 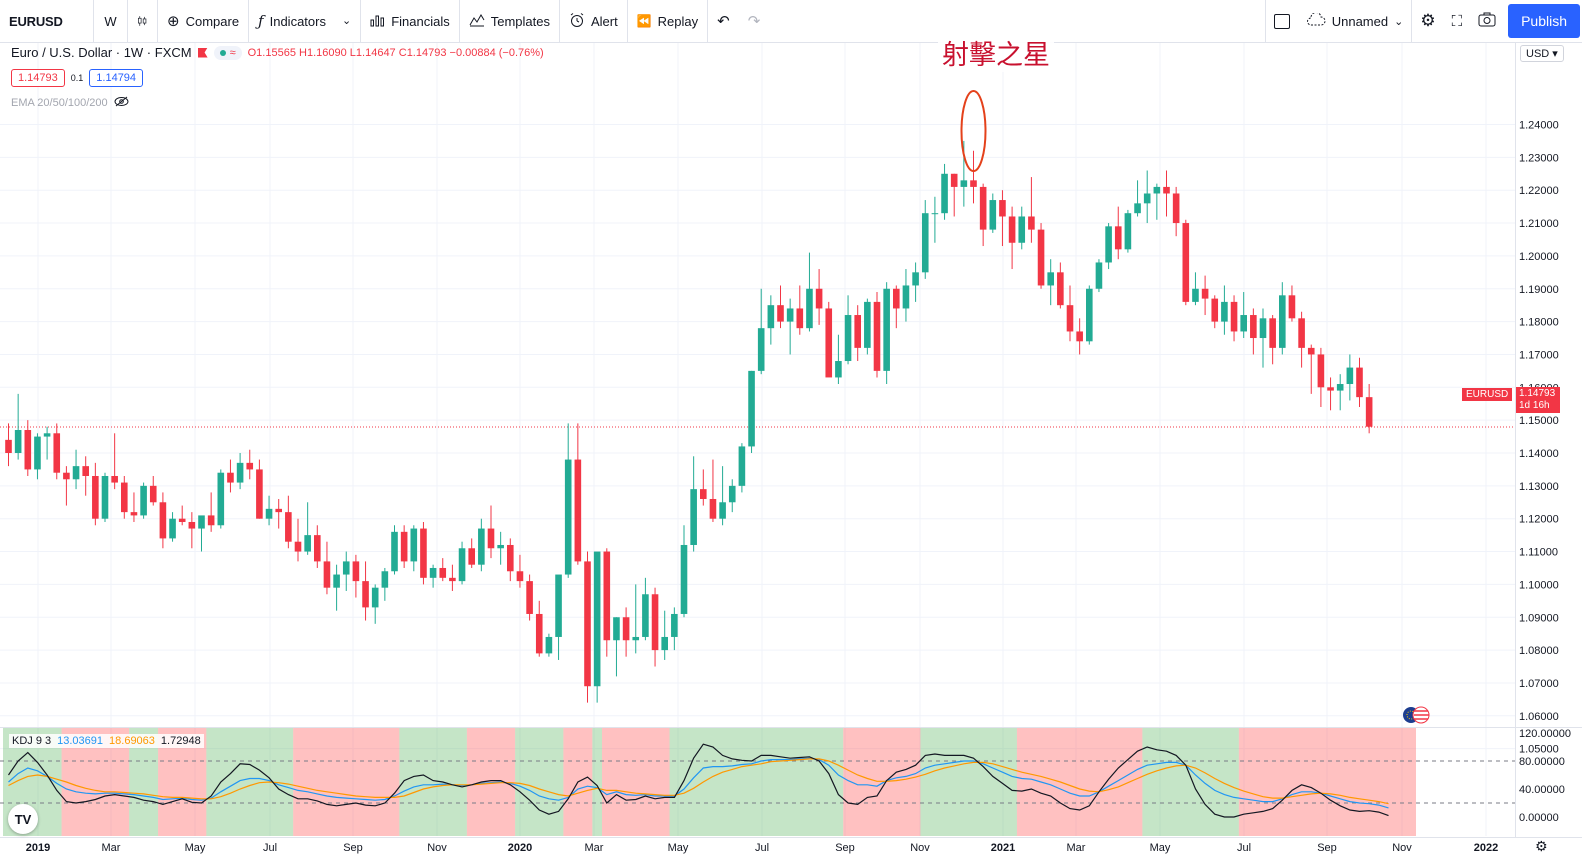 I want to click on templates-button: Templates, so click(x=510, y=21).